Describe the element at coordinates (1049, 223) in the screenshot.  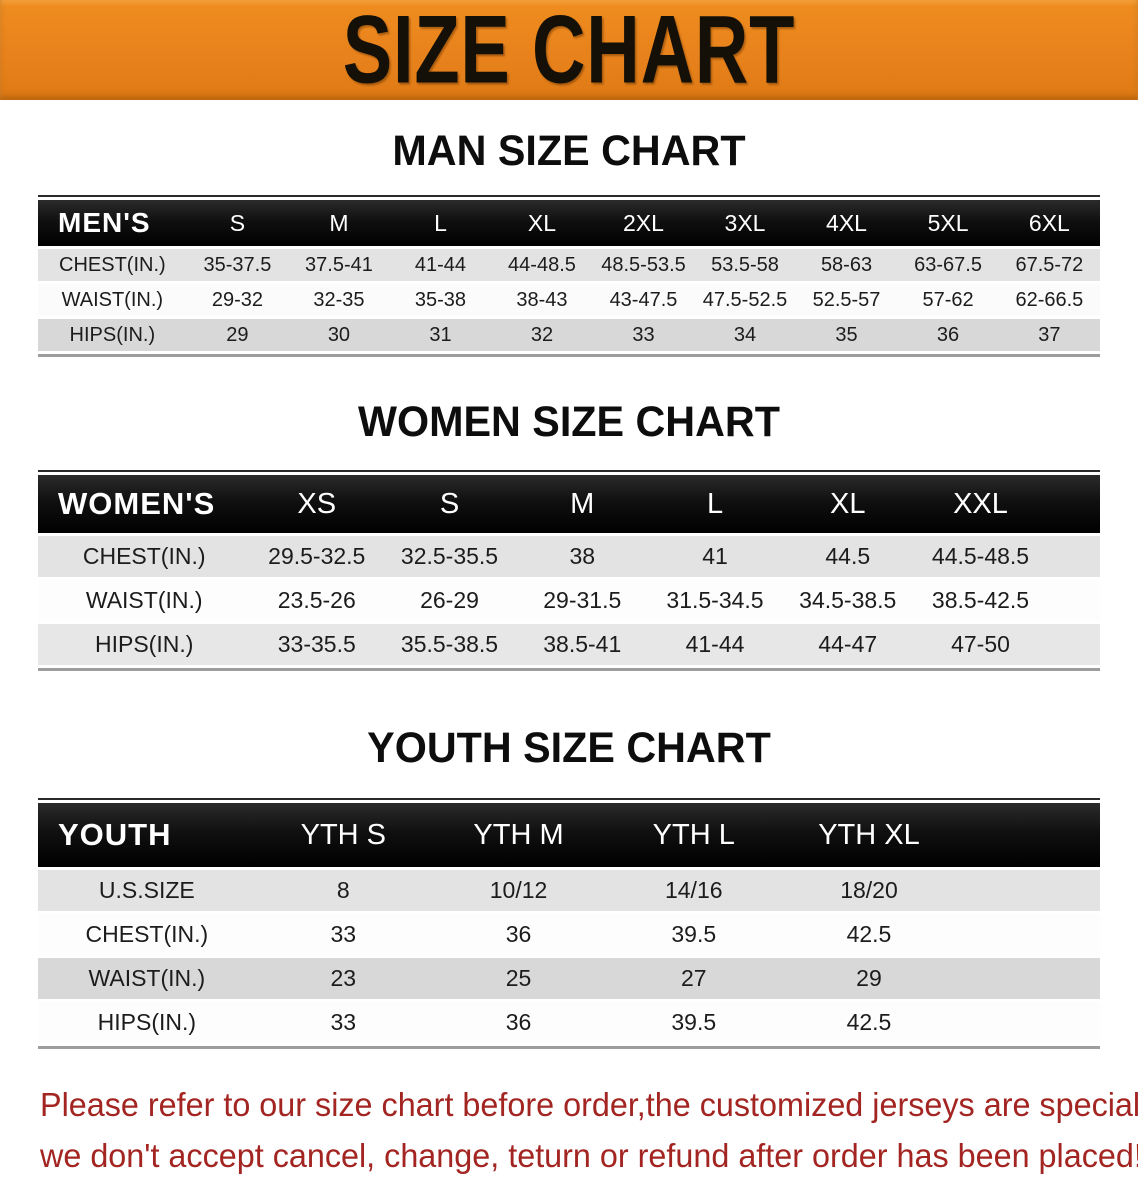
I see `men-size-header: 6XL` at that location.